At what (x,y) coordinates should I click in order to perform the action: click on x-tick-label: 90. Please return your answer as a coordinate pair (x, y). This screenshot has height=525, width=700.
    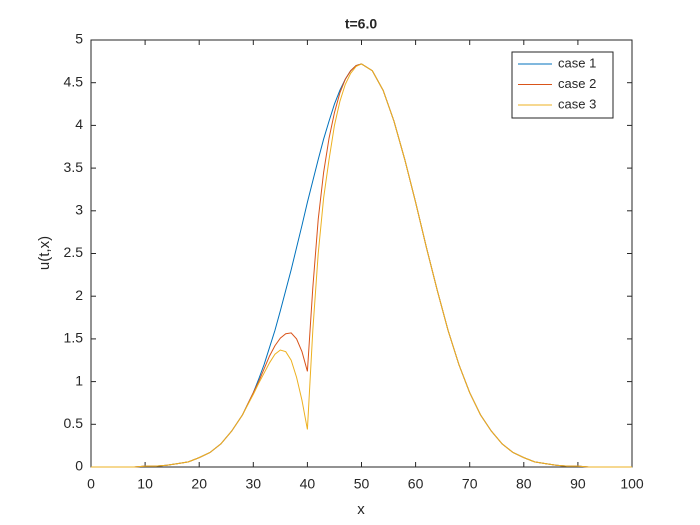
    Looking at the image, I should click on (578, 484).